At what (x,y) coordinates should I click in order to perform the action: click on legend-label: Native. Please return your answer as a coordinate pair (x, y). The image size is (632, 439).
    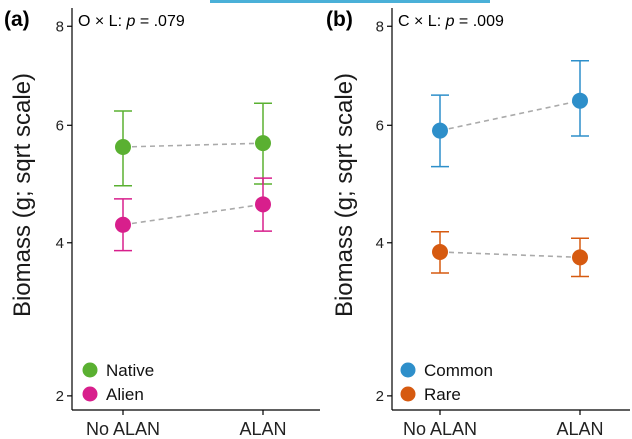
    Looking at the image, I should click on (130, 370).